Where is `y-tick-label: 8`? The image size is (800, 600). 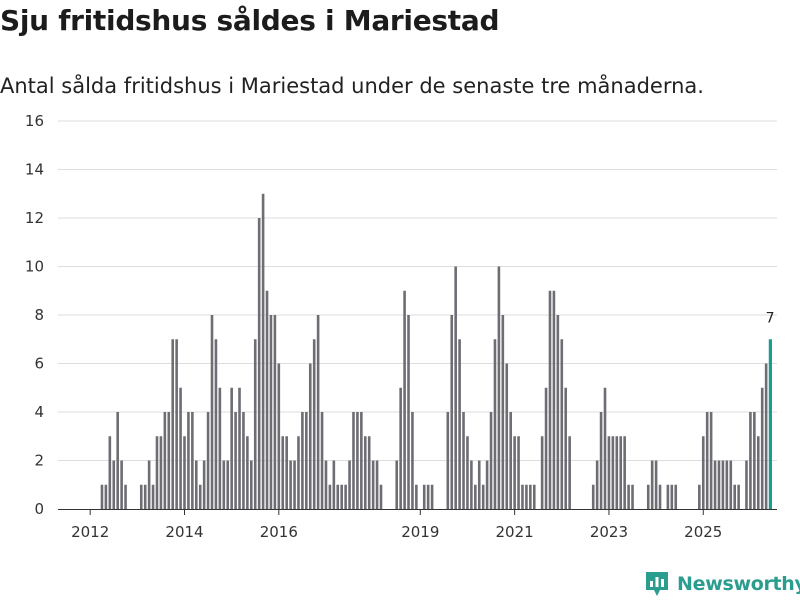 y-tick-label: 8 is located at coordinates (39, 315).